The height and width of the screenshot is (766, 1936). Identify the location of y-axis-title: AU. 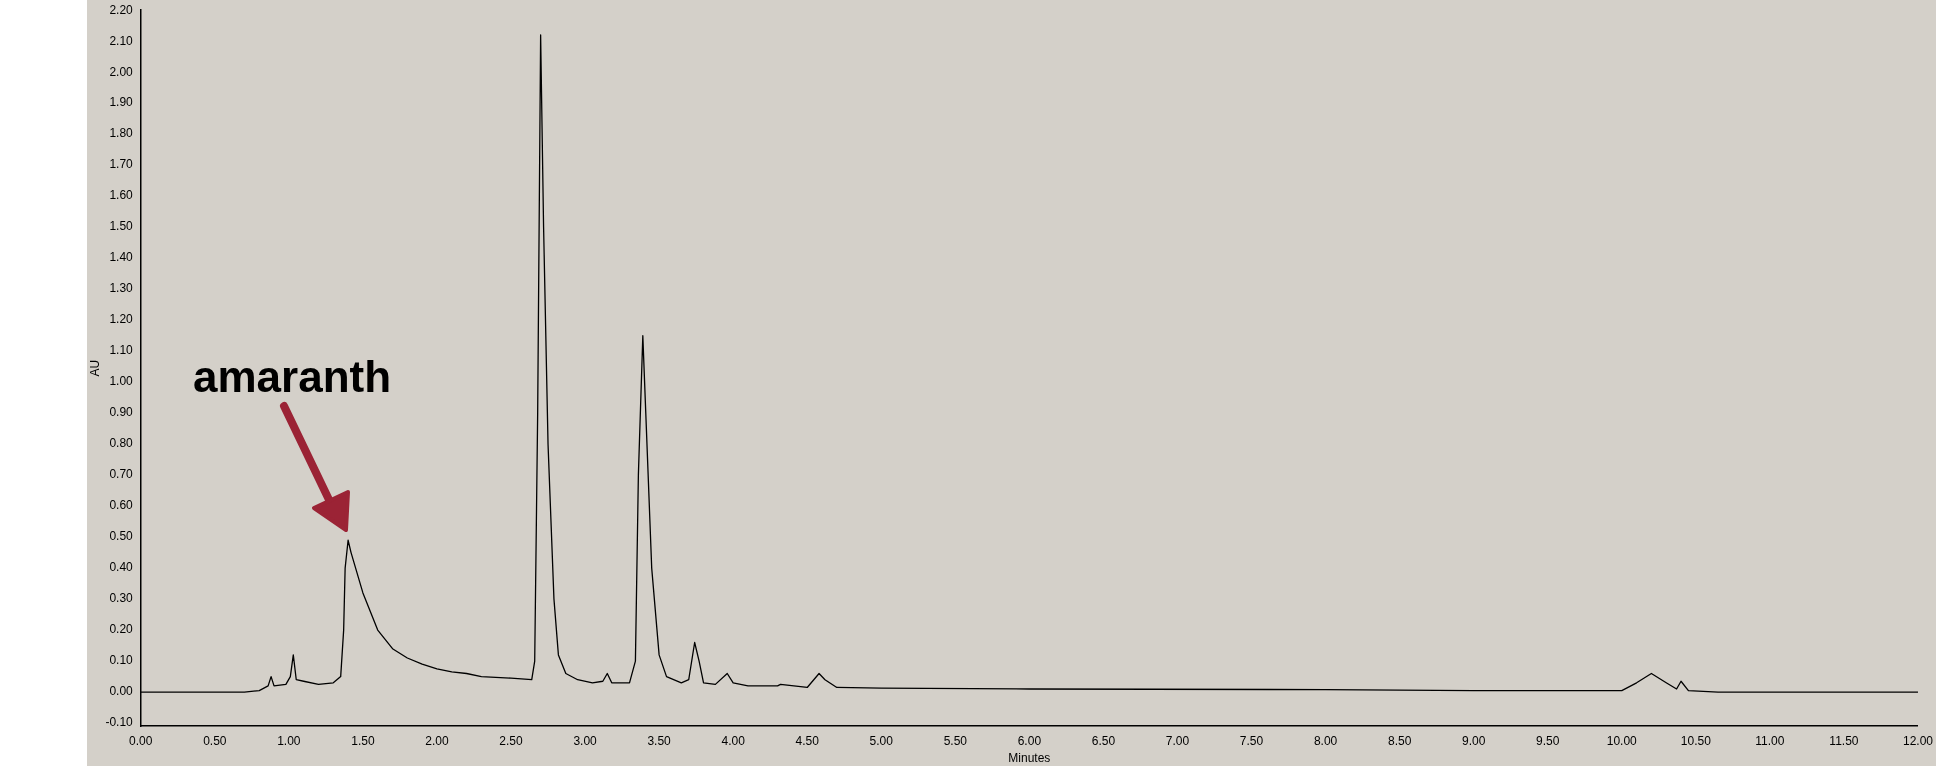
(94, 368).